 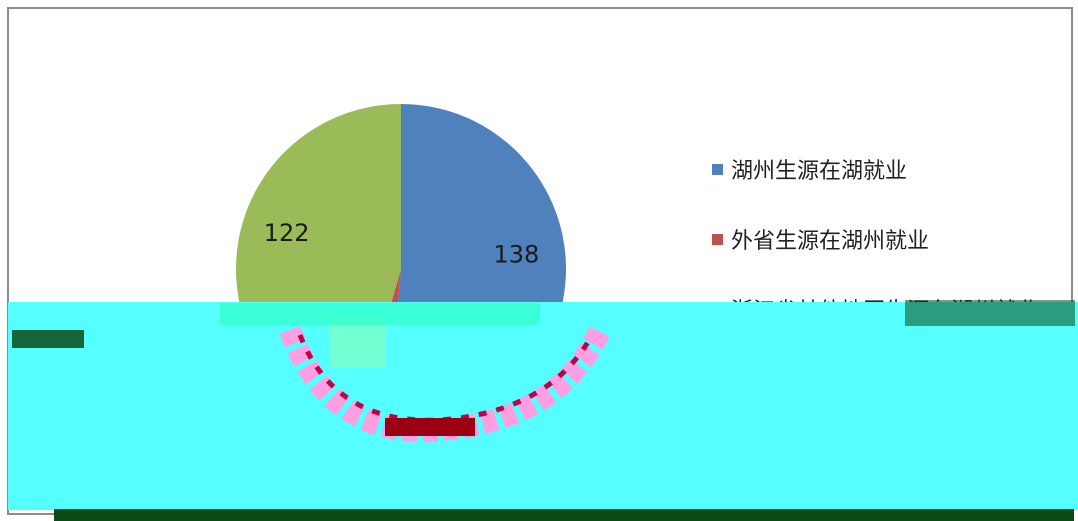 What do you see at coordinates (516, 254) in the screenshot?
I see `pie-data-label-0: 138` at bounding box center [516, 254].